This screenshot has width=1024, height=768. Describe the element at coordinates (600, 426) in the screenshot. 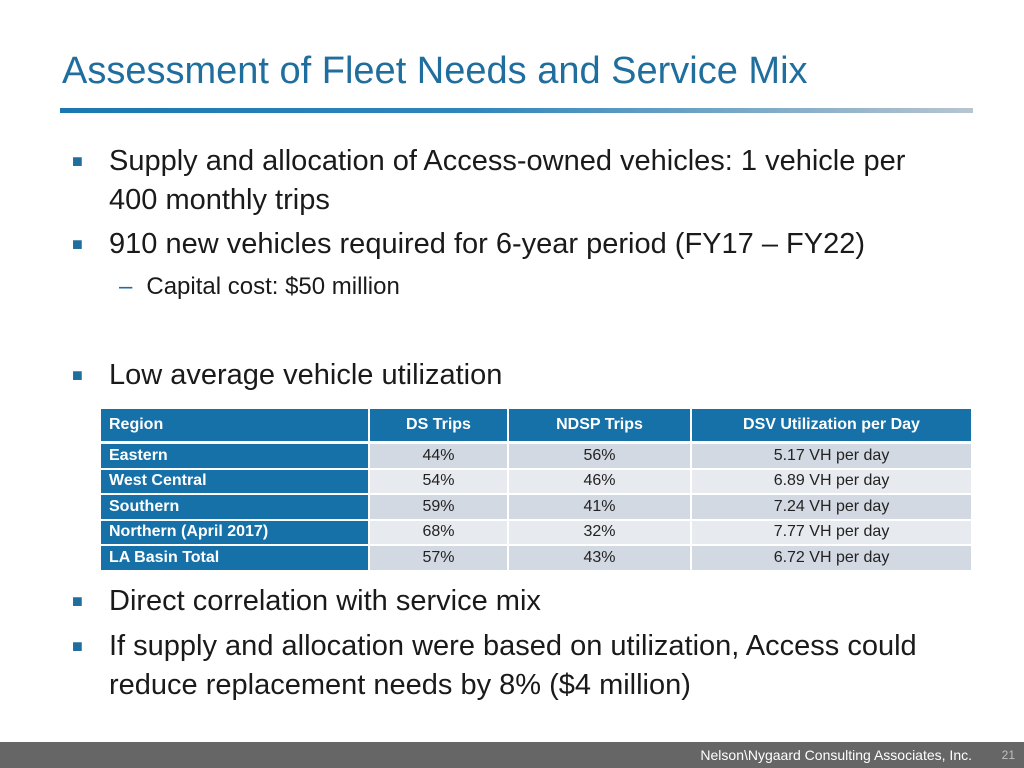

I see `header-ndsp-trips: NDSP Trips` at that location.